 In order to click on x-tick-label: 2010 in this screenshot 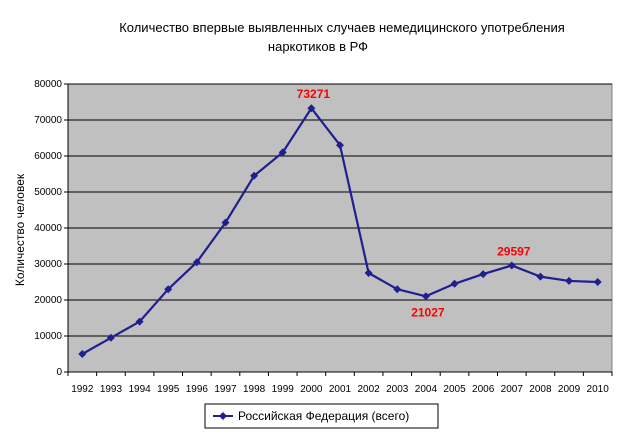, I will do `click(598, 389)`.